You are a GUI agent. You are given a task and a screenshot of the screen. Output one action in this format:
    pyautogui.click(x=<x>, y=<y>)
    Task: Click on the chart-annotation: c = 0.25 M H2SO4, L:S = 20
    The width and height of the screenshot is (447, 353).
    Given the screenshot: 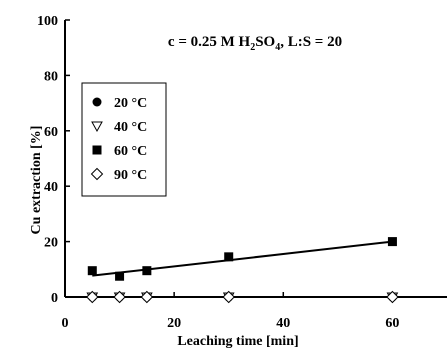 What is the action you would take?
    pyautogui.click(x=255, y=43)
    